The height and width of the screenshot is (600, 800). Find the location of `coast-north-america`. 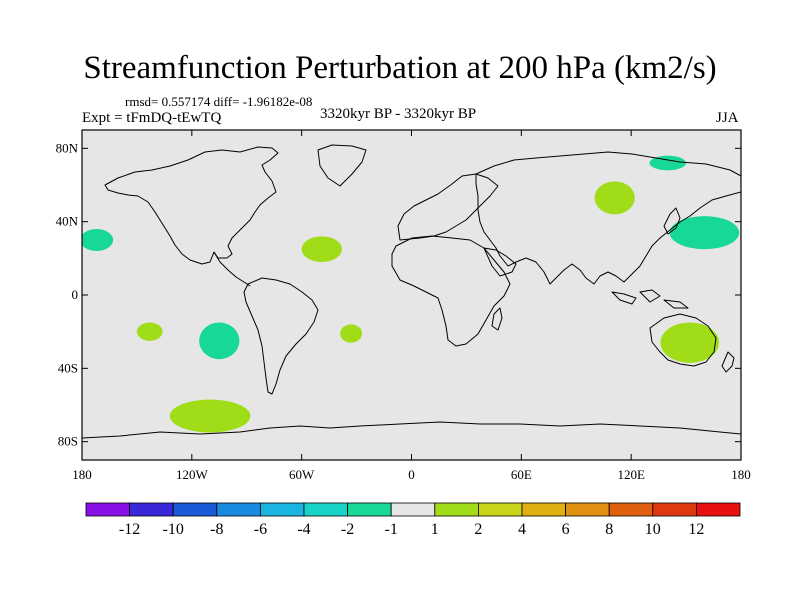

coast-north-america is located at coordinates (191, 205).